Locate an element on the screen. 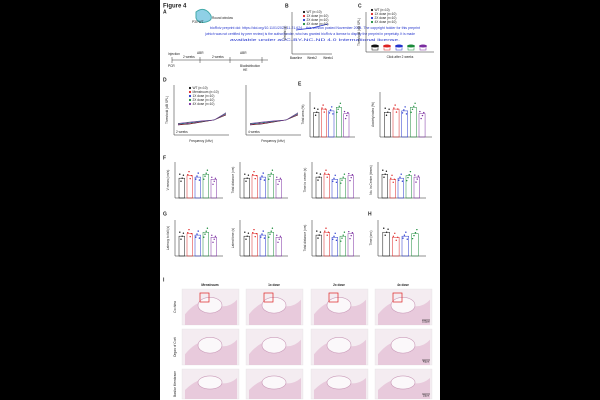 The height and width of the screenshot is (400, 600). panel-letter: F is located at coordinates (164, 158).